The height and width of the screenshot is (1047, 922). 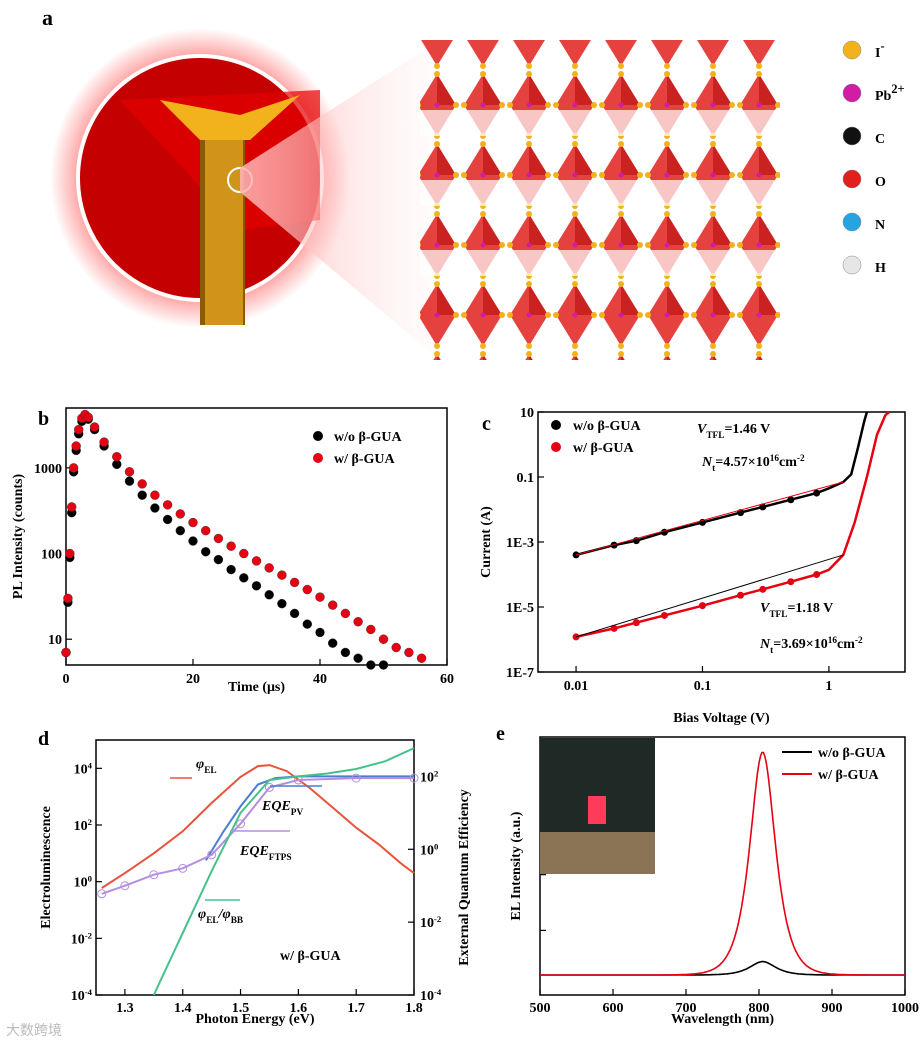 What do you see at coordinates (464, 877) in the screenshot?
I see `y-axis-label-right: External Quantum Efficiency` at bounding box center [464, 877].